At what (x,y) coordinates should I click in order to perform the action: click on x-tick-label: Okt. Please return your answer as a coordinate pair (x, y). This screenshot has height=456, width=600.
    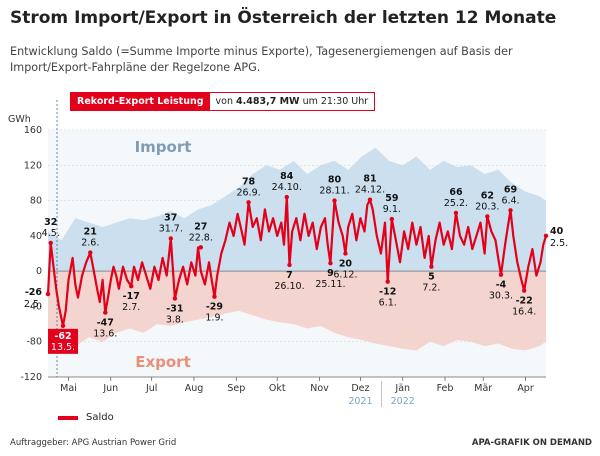
    Looking at the image, I should click on (277, 388).